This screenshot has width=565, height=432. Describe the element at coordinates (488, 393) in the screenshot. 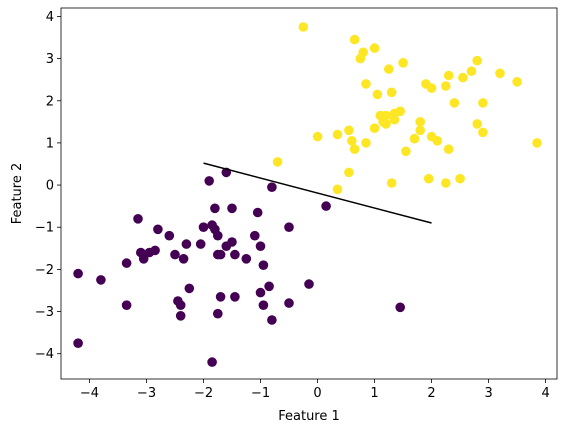

I see `x-tick-label: 3` at that location.